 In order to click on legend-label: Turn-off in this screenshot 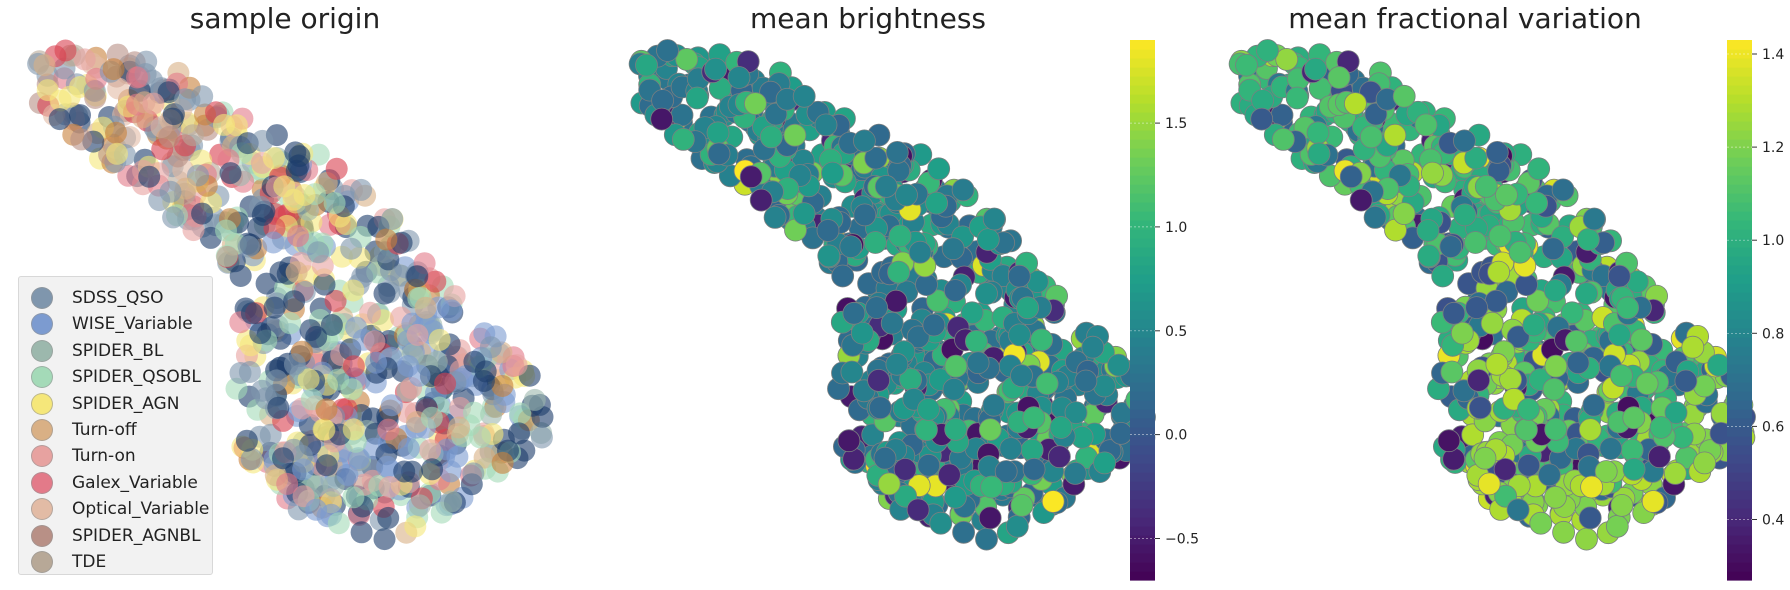, I will do `click(104, 430)`.